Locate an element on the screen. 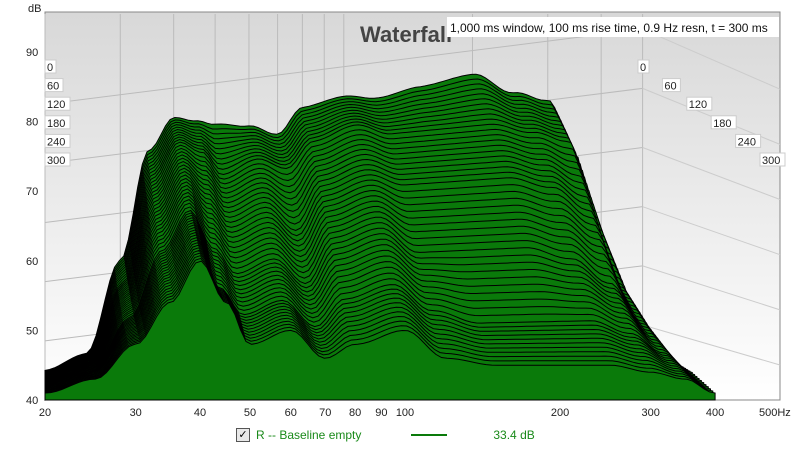 Image resolution: width=800 pixels, height=452 pixels. x-tick-label: 60 is located at coordinates (291, 413).